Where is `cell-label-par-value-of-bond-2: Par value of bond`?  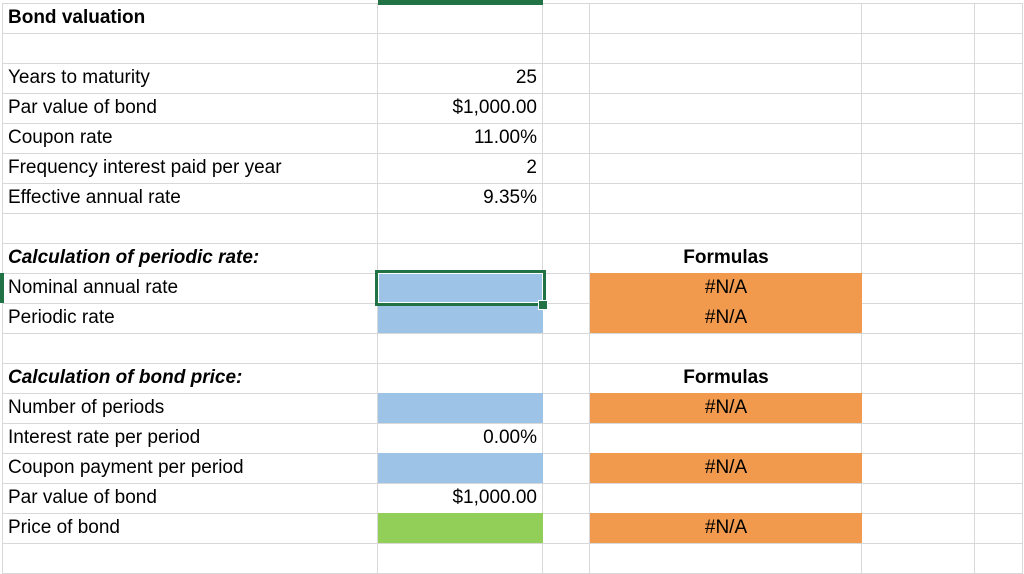
cell-label-par-value-of-bond-2: Par value of bond is located at coordinates (82, 497).